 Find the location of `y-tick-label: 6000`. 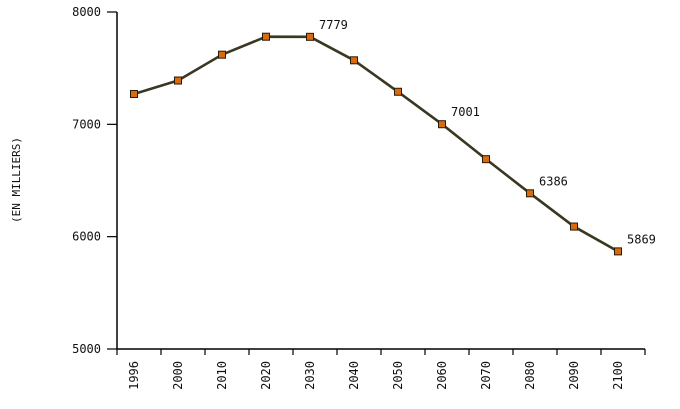

y-tick-label: 6000 is located at coordinates (86, 237).